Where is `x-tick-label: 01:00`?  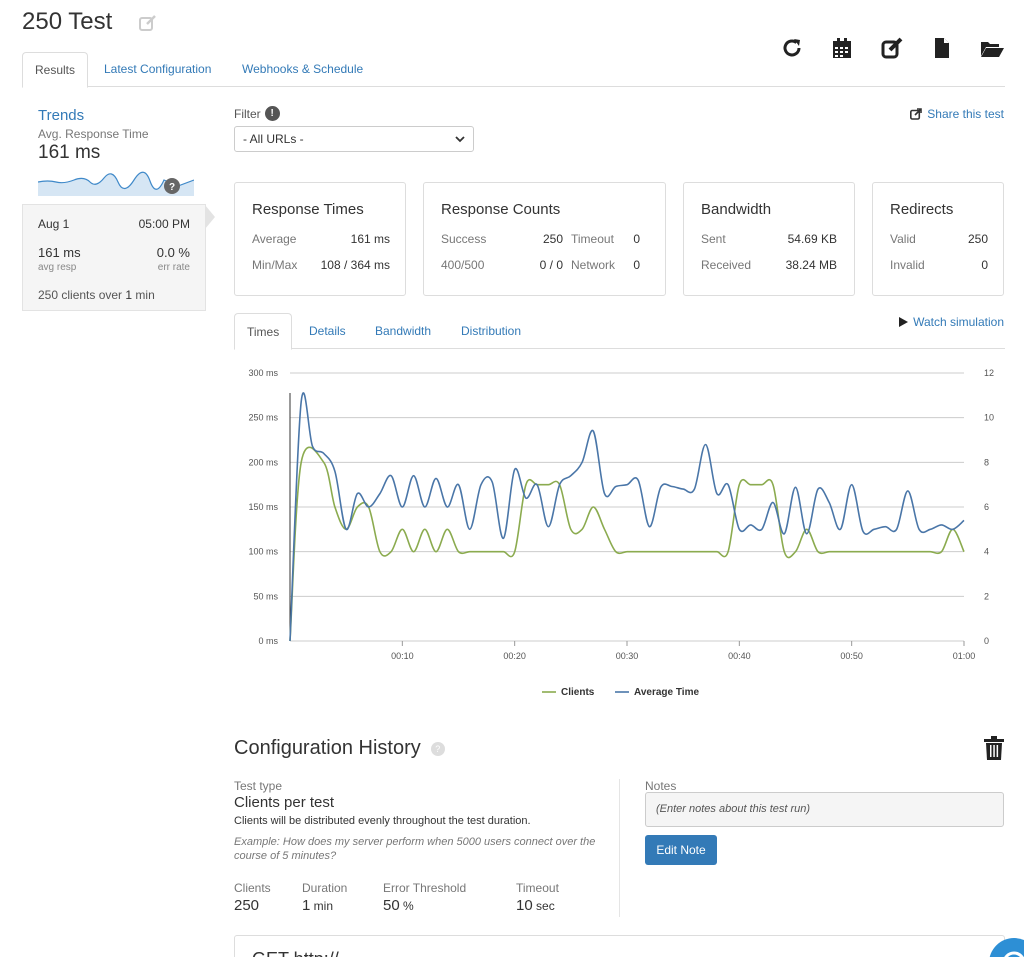 x-tick-label: 01:00 is located at coordinates (964, 656).